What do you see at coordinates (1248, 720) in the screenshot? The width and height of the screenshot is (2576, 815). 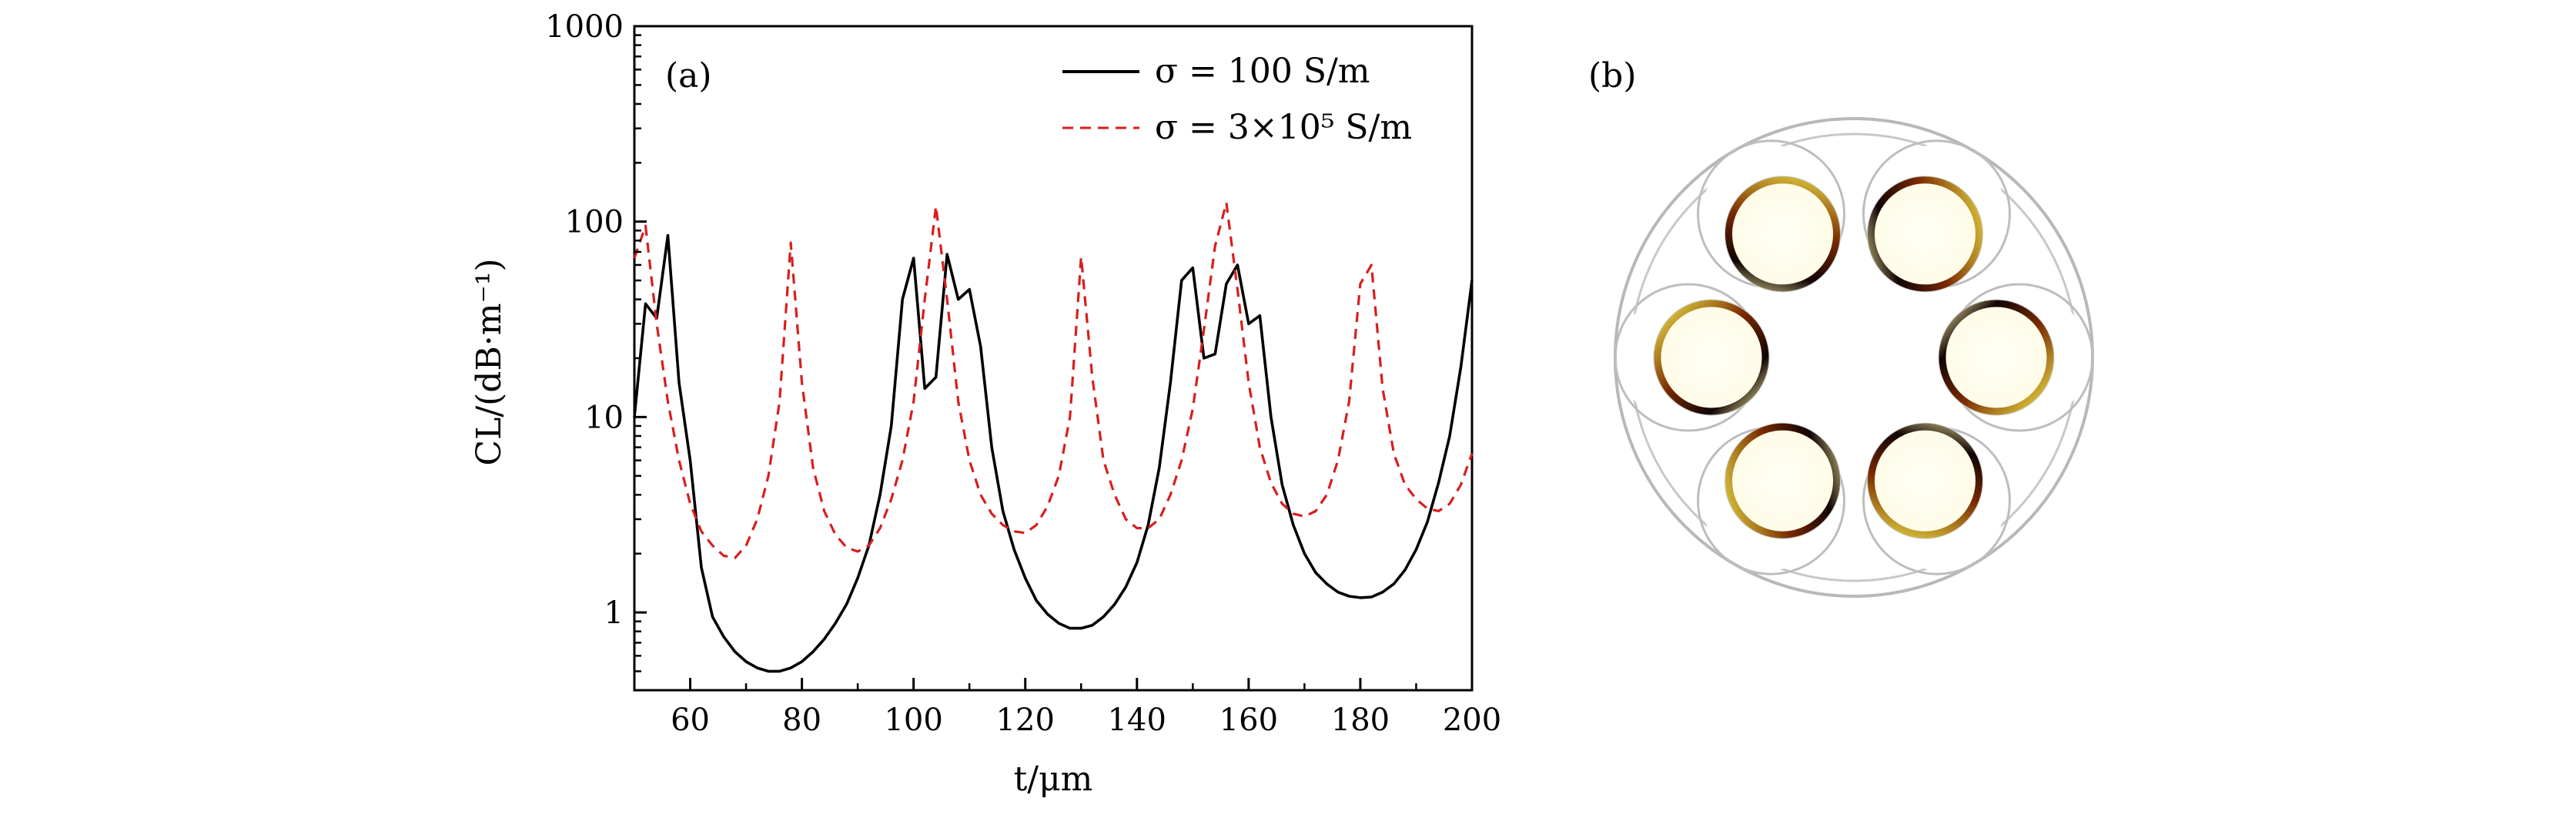 I see `x-tick-label: 160` at bounding box center [1248, 720].